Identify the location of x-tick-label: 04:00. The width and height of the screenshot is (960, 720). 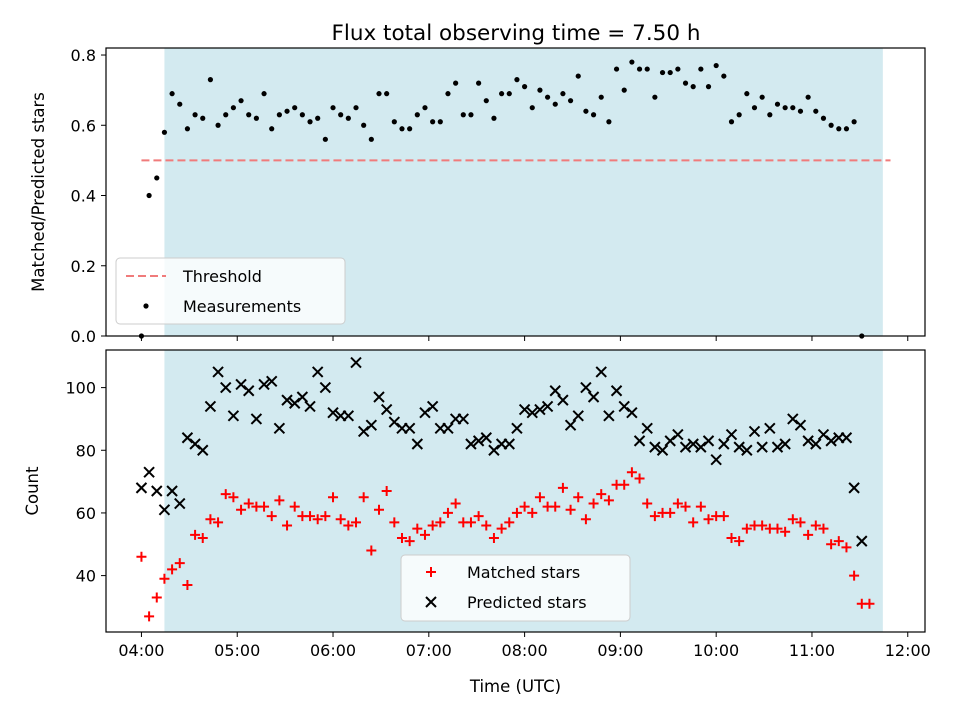
(141, 650).